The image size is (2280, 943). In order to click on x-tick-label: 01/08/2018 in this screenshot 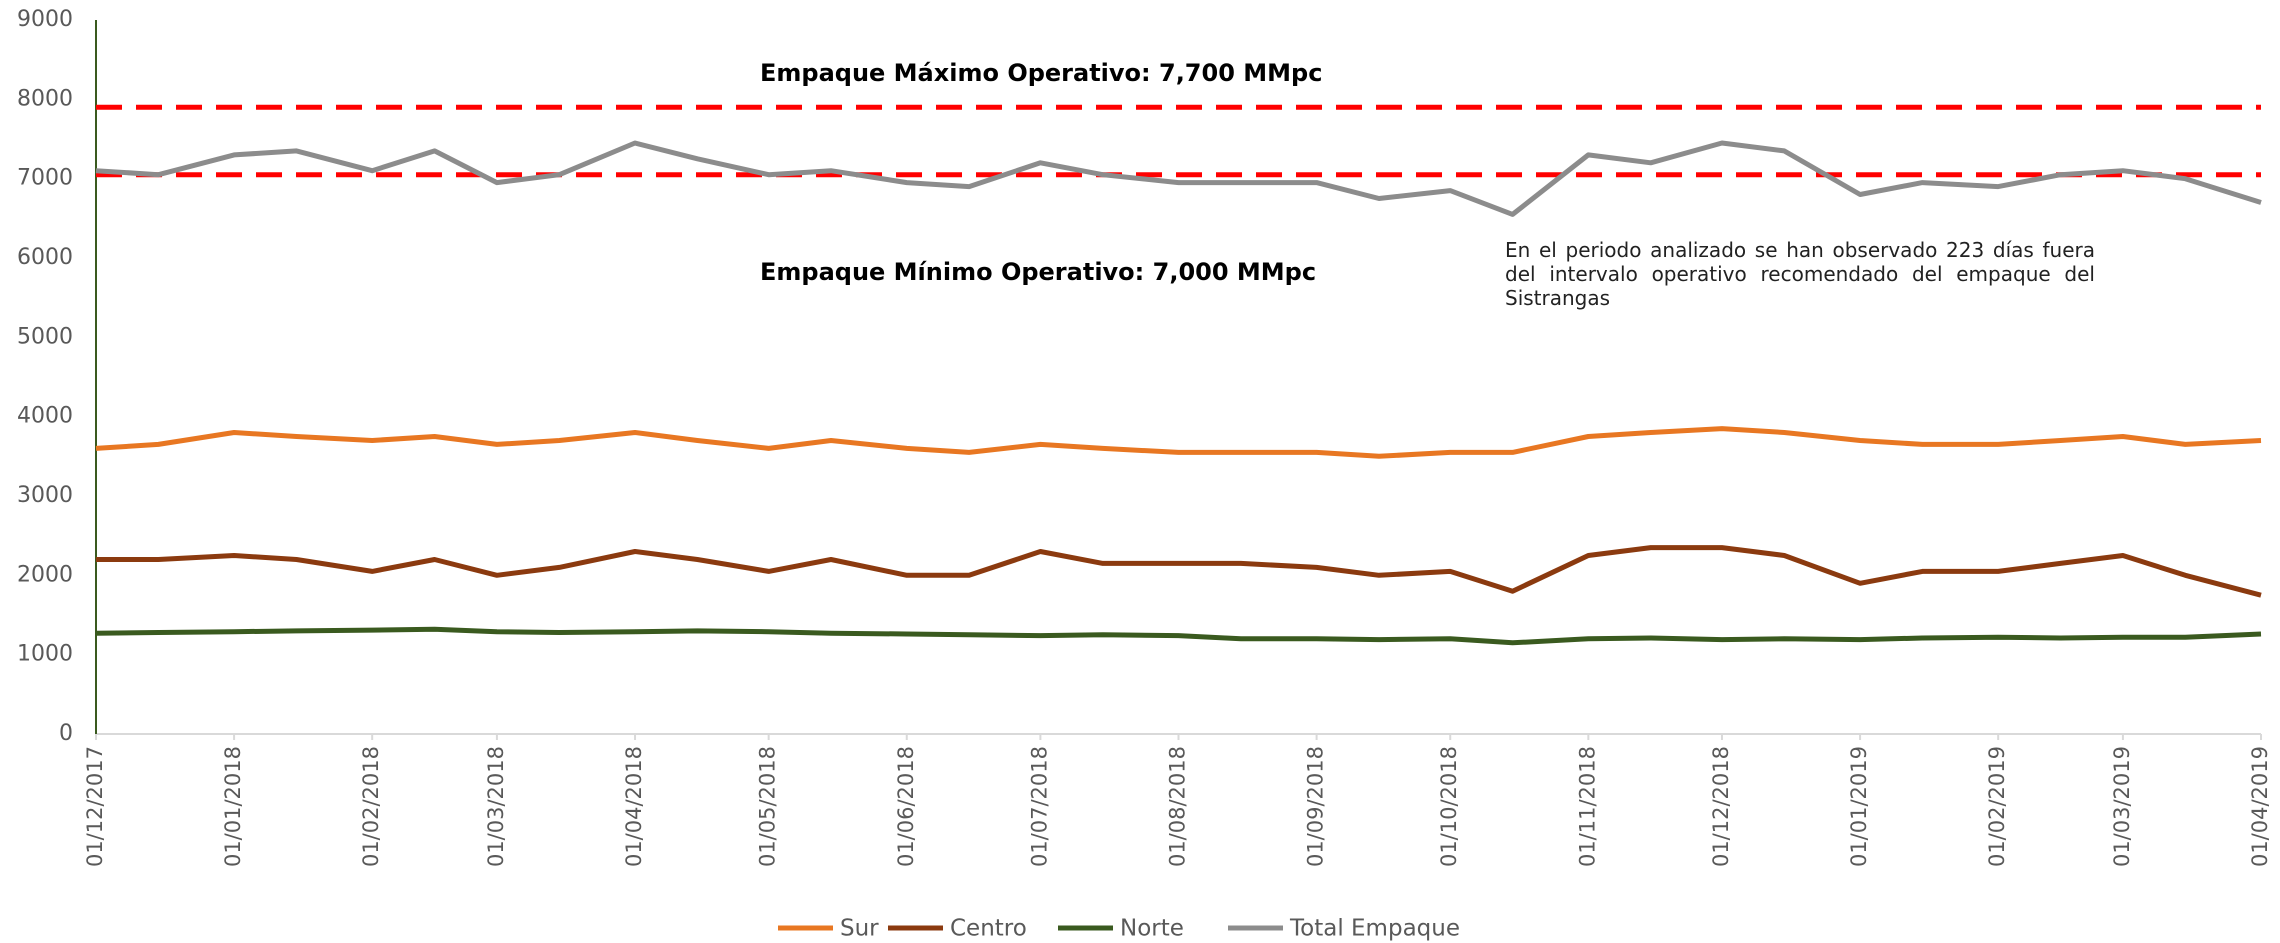, I will do `click(1178, 806)`.